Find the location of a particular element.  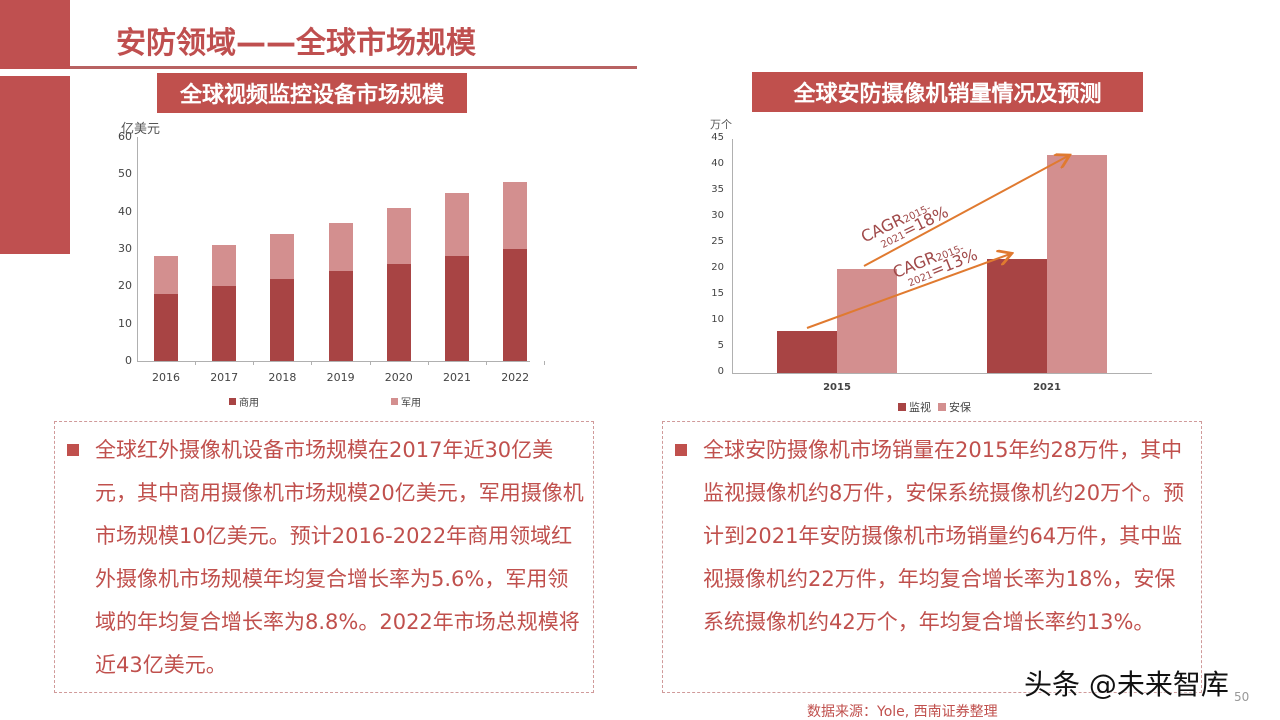

right-chart-legend-item-security: 安保 is located at coordinates (954, 407).